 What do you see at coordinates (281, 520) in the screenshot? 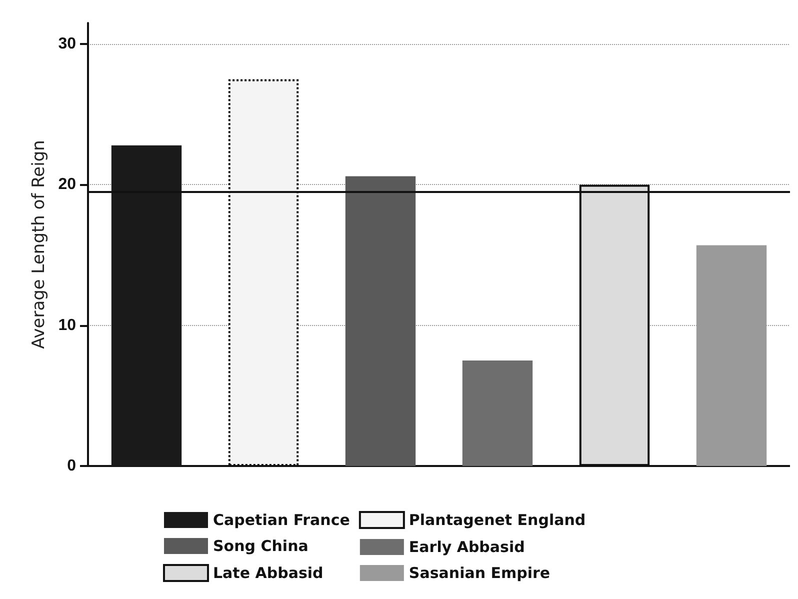
I see `legend-label: Capetian France` at bounding box center [281, 520].